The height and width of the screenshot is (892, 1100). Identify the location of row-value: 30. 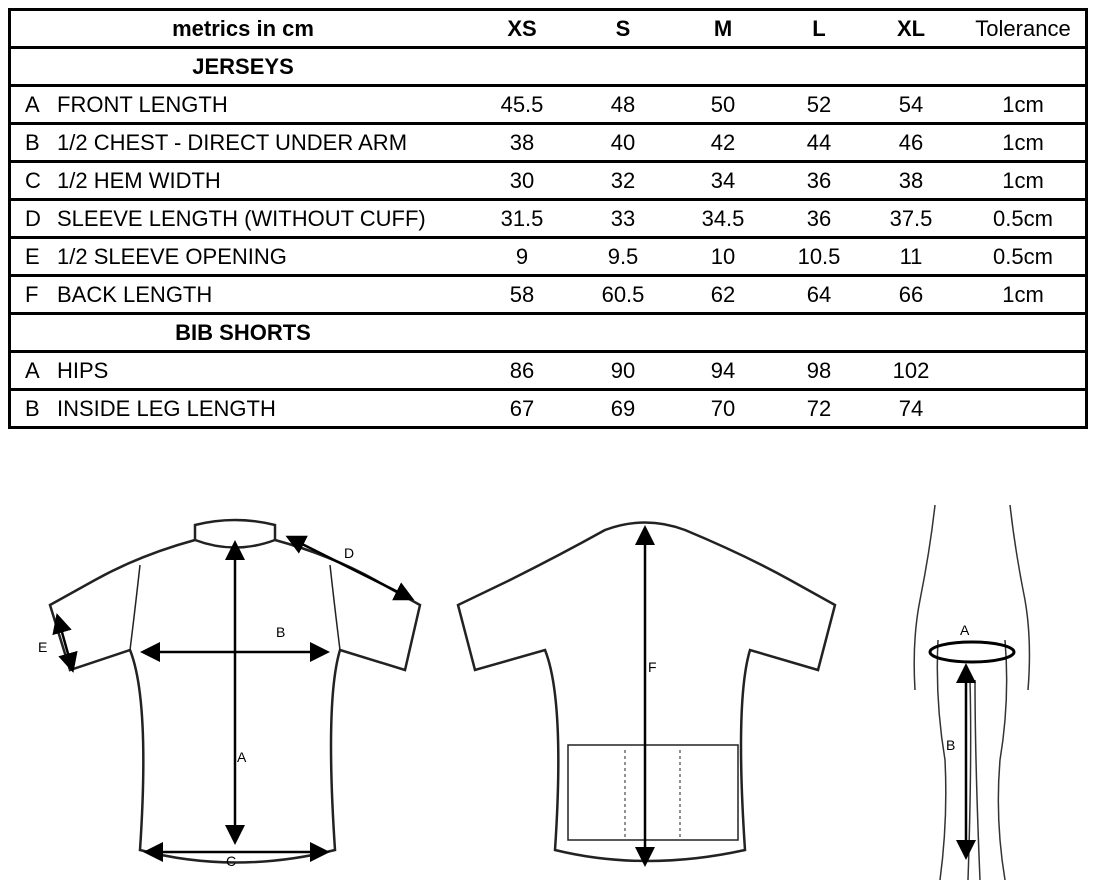
(522, 180).